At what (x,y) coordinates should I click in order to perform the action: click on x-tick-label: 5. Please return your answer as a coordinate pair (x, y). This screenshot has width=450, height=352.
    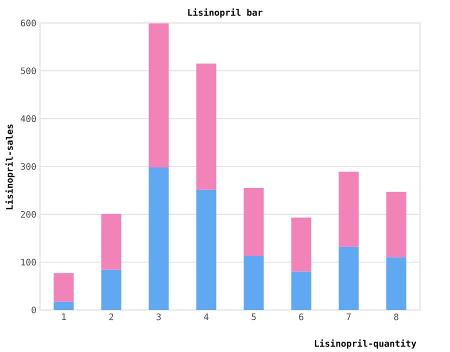
    Looking at the image, I should click on (254, 317).